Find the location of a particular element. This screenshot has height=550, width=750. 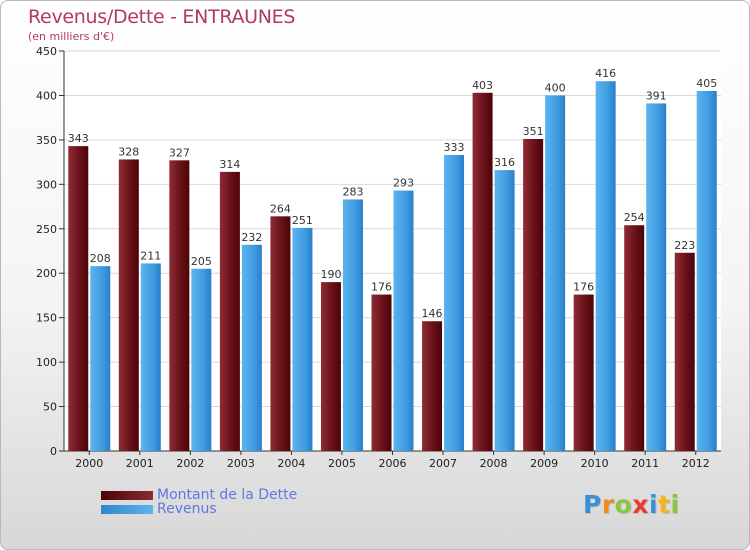

y-tick-label: 0 is located at coordinates (53, 451).